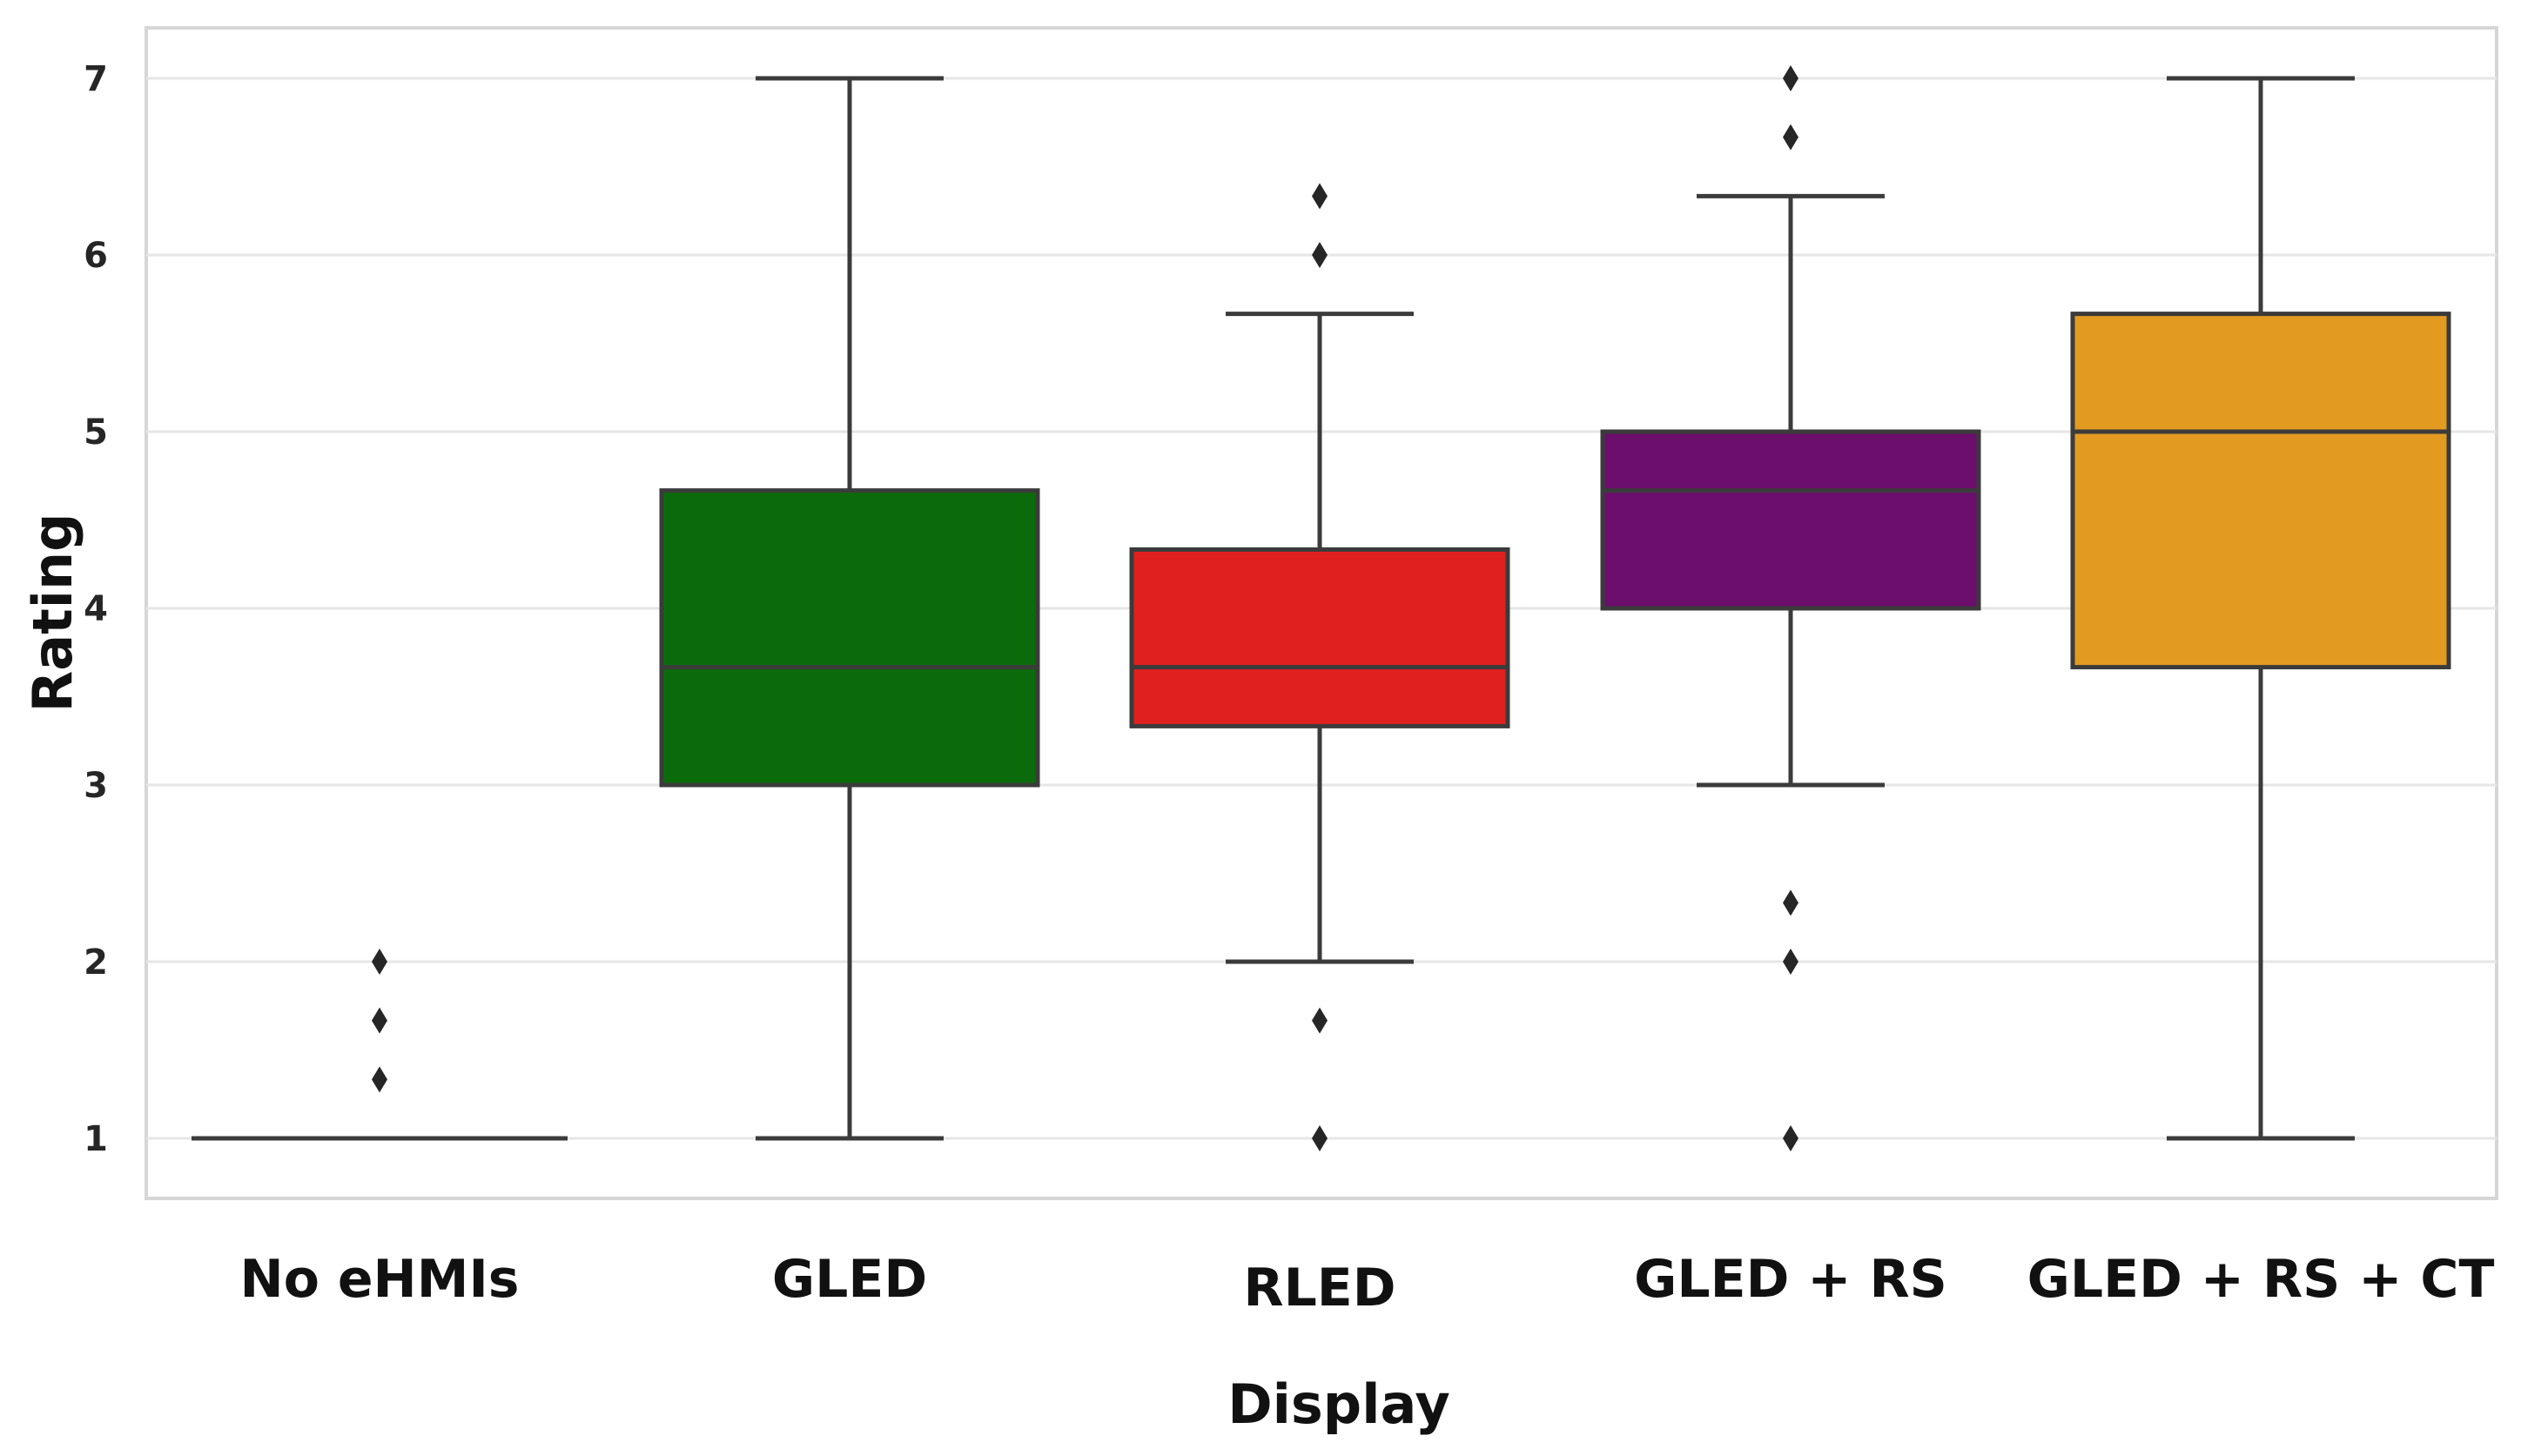 This screenshot has height=1456, width=2521. Describe the element at coordinates (380, 1279) in the screenshot. I see `x-tick-label-no-ehmis: No eHMIs` at that location.